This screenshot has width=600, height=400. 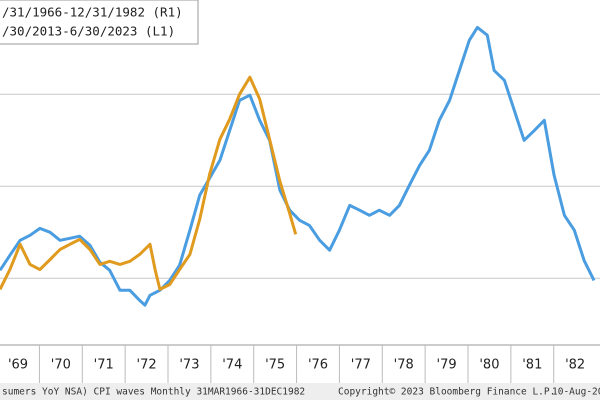 I want to click on x-tick-label: '79, so click(x=447, y=365).